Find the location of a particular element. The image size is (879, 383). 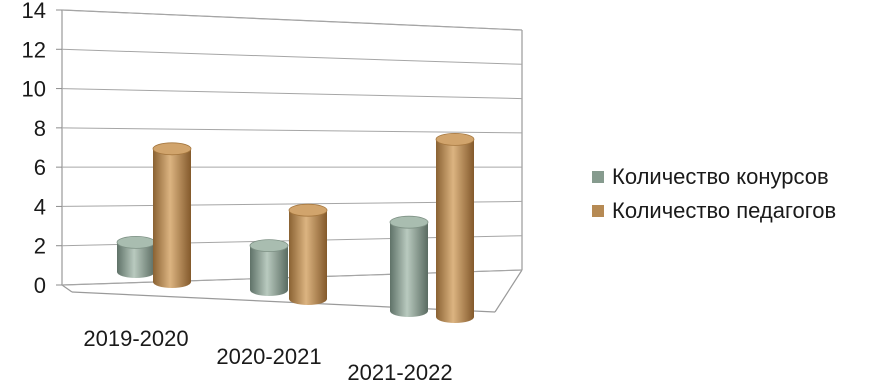

floor-front-edge is located at coordinates (283, 302).